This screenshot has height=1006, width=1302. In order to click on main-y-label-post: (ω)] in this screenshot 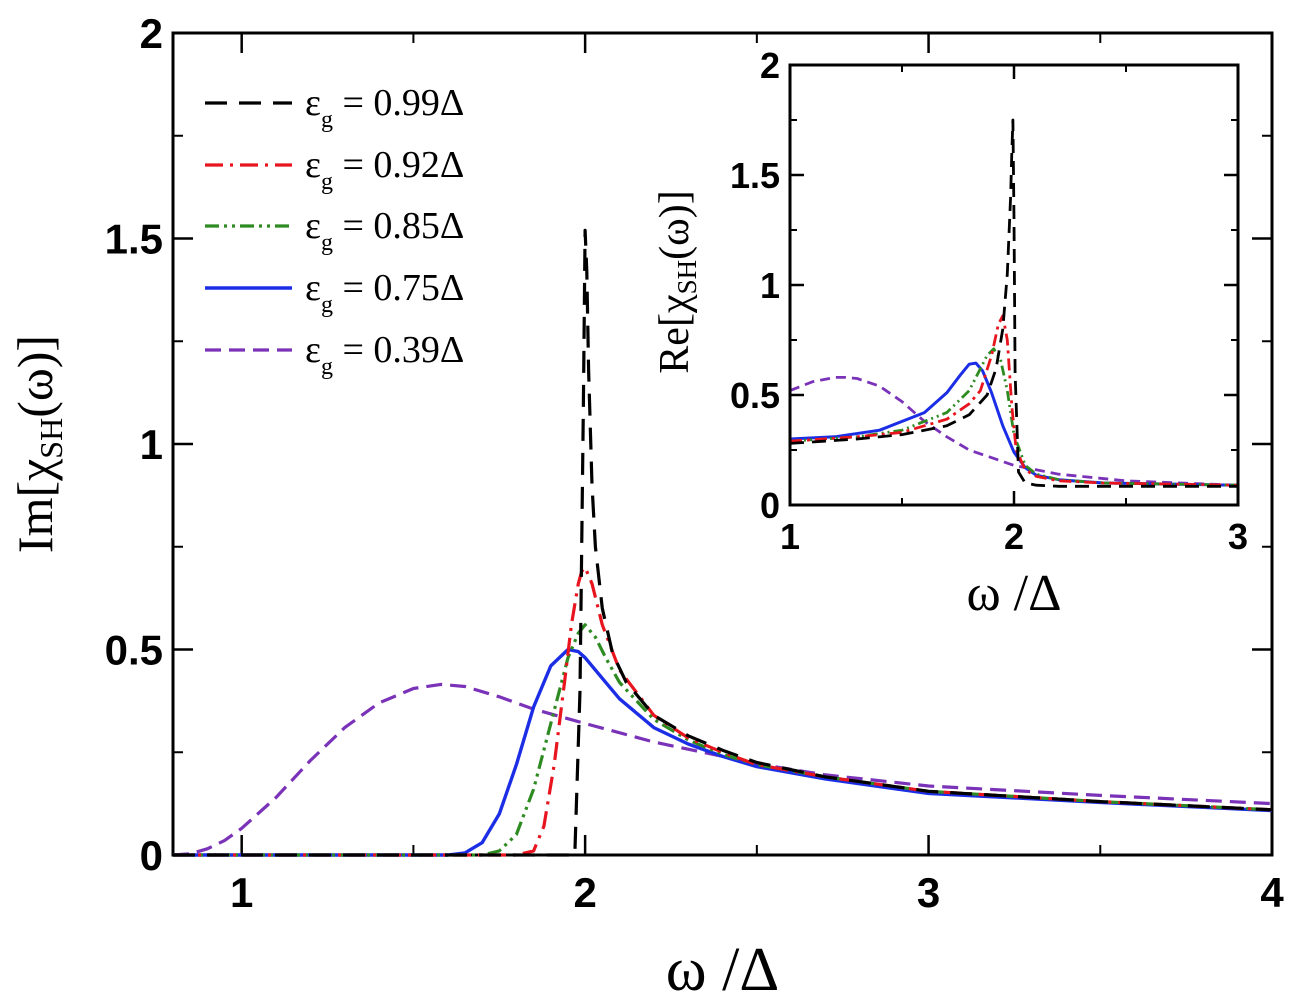, I will do `click(35, 376)`.